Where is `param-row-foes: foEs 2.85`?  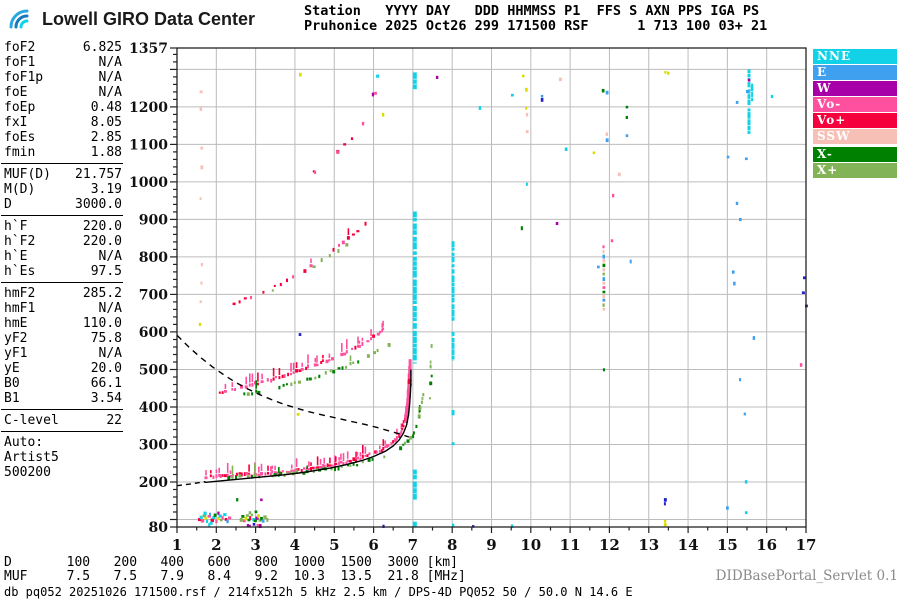 param-row-foes: foEs 2.85 is located at coordinates (62, 137).